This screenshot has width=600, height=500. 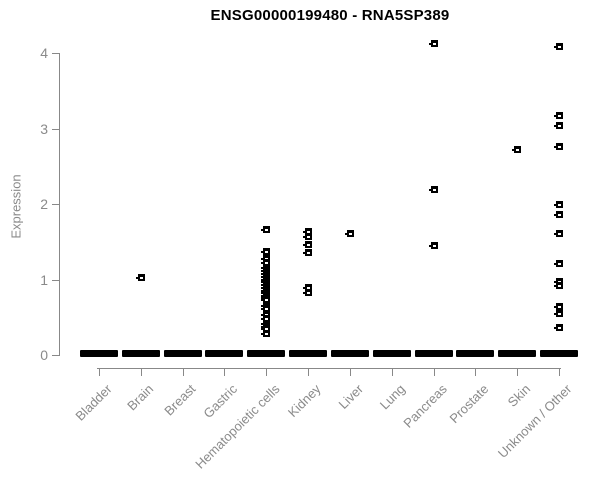 What do you see at coordinates (350, 396) in the screenshot?
I see `x-axis-category-label: Liver` at bounding box center [350, 396].